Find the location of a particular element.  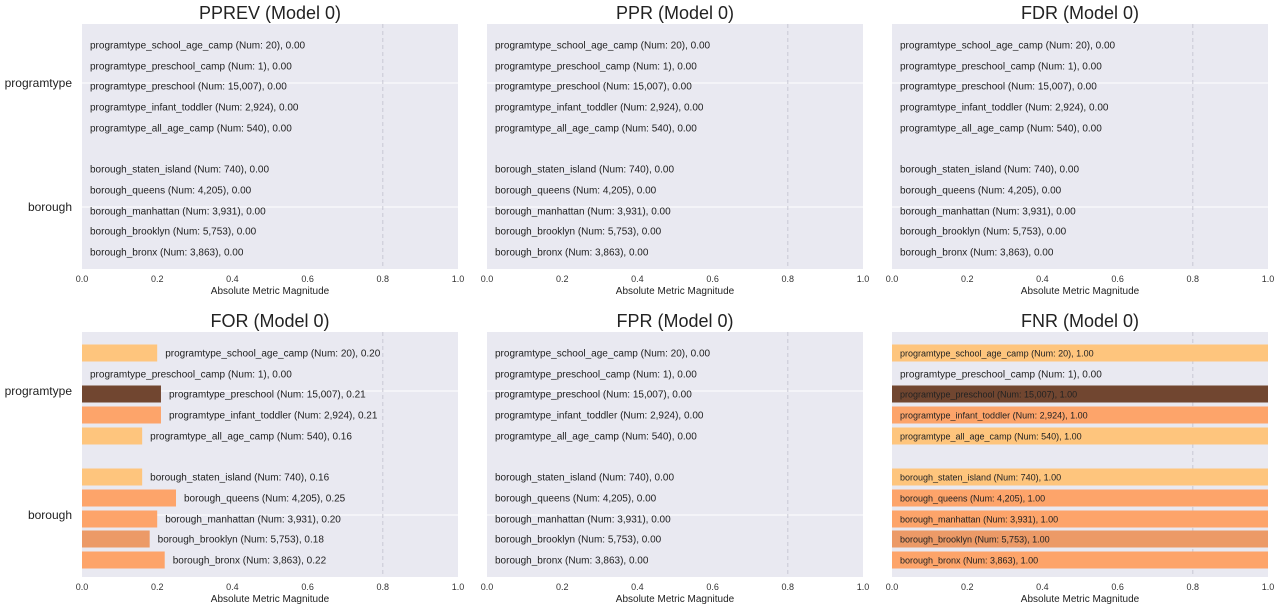

panel-title: FDR (Model 0) is located at coordinates (1080, 13).